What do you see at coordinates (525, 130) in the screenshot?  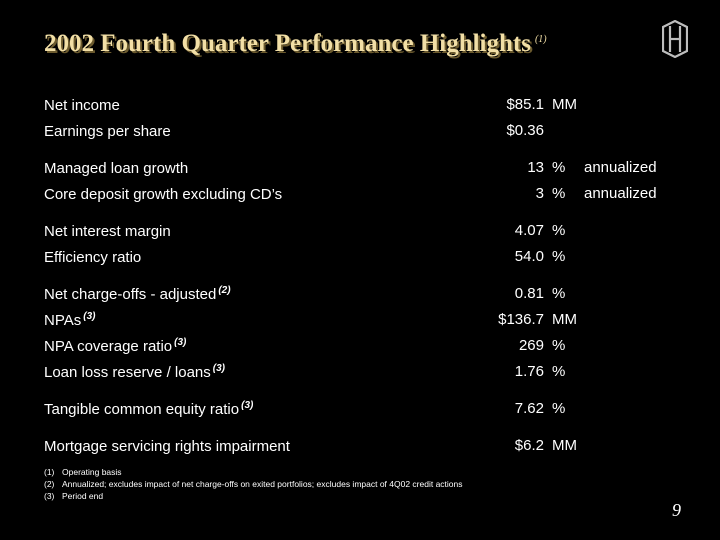 I see `metric-value: $0.36` at bounding box center [525, 130].